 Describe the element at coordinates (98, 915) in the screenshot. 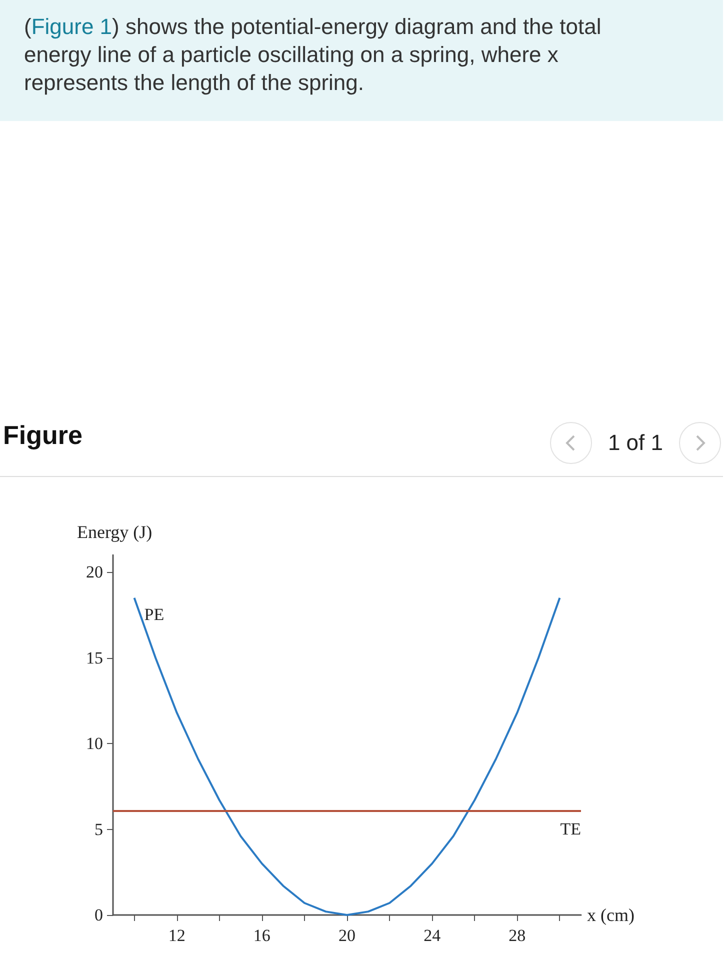

I see `y-tick-label: 0` at that location.